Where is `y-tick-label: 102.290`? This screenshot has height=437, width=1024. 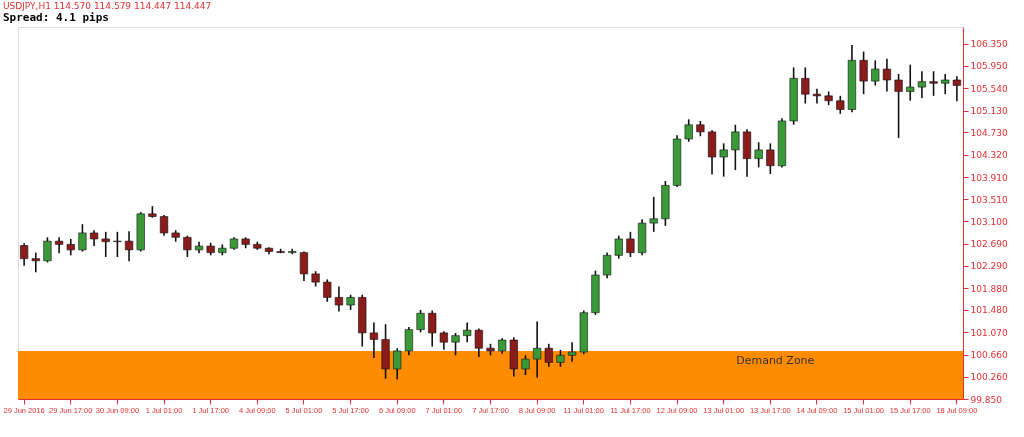
y-tick-label: 102.290 is located at coordinates (989, 266).